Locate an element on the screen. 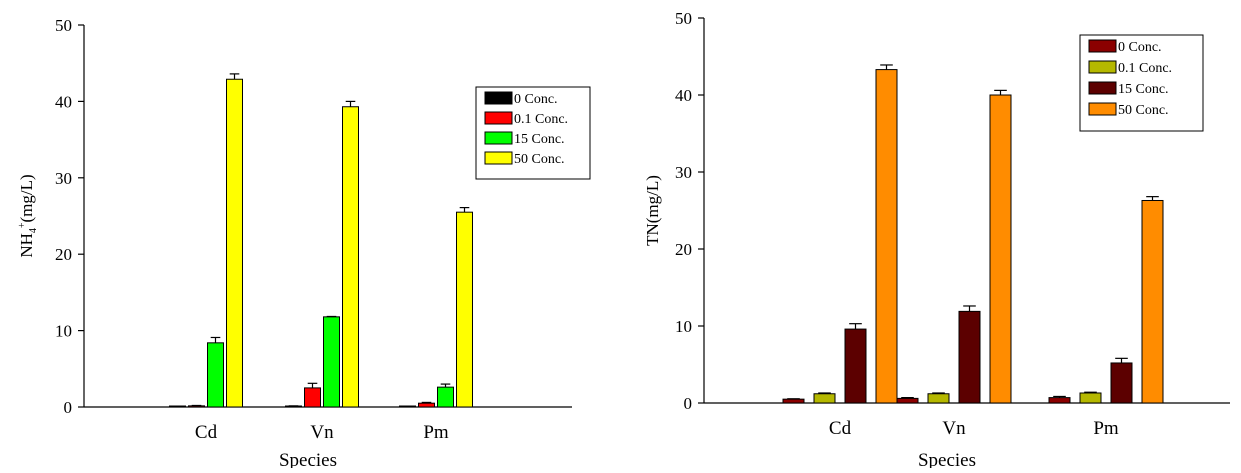 The width and height of the screenshot is (1241, 473). y-axis-title: TN(mg/L) is located at coordinates (652, 210).